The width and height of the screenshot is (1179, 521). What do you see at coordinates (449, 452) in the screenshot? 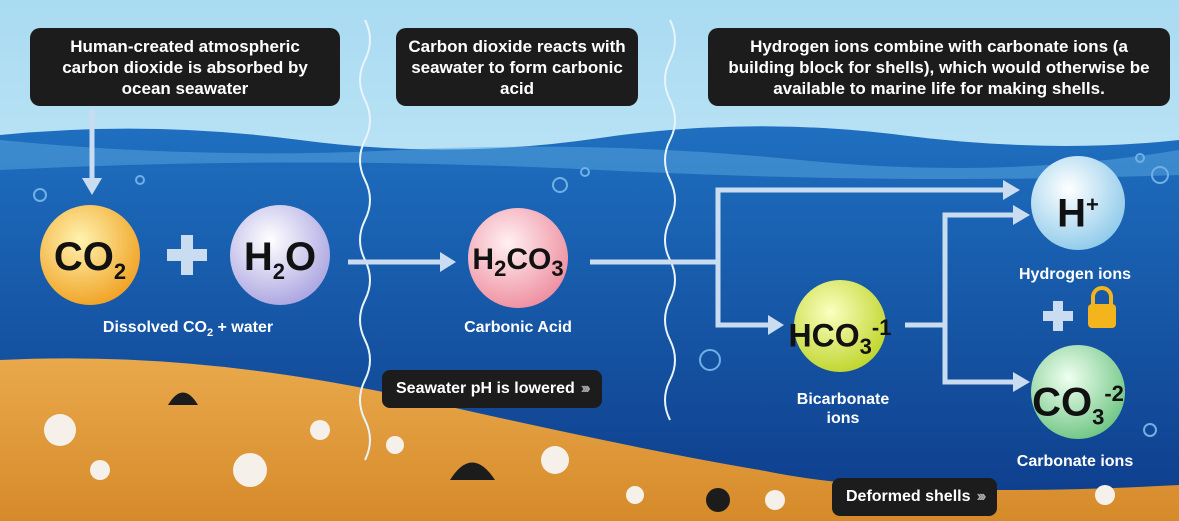
I see `dark-shells` at bounding box center [449, 452].